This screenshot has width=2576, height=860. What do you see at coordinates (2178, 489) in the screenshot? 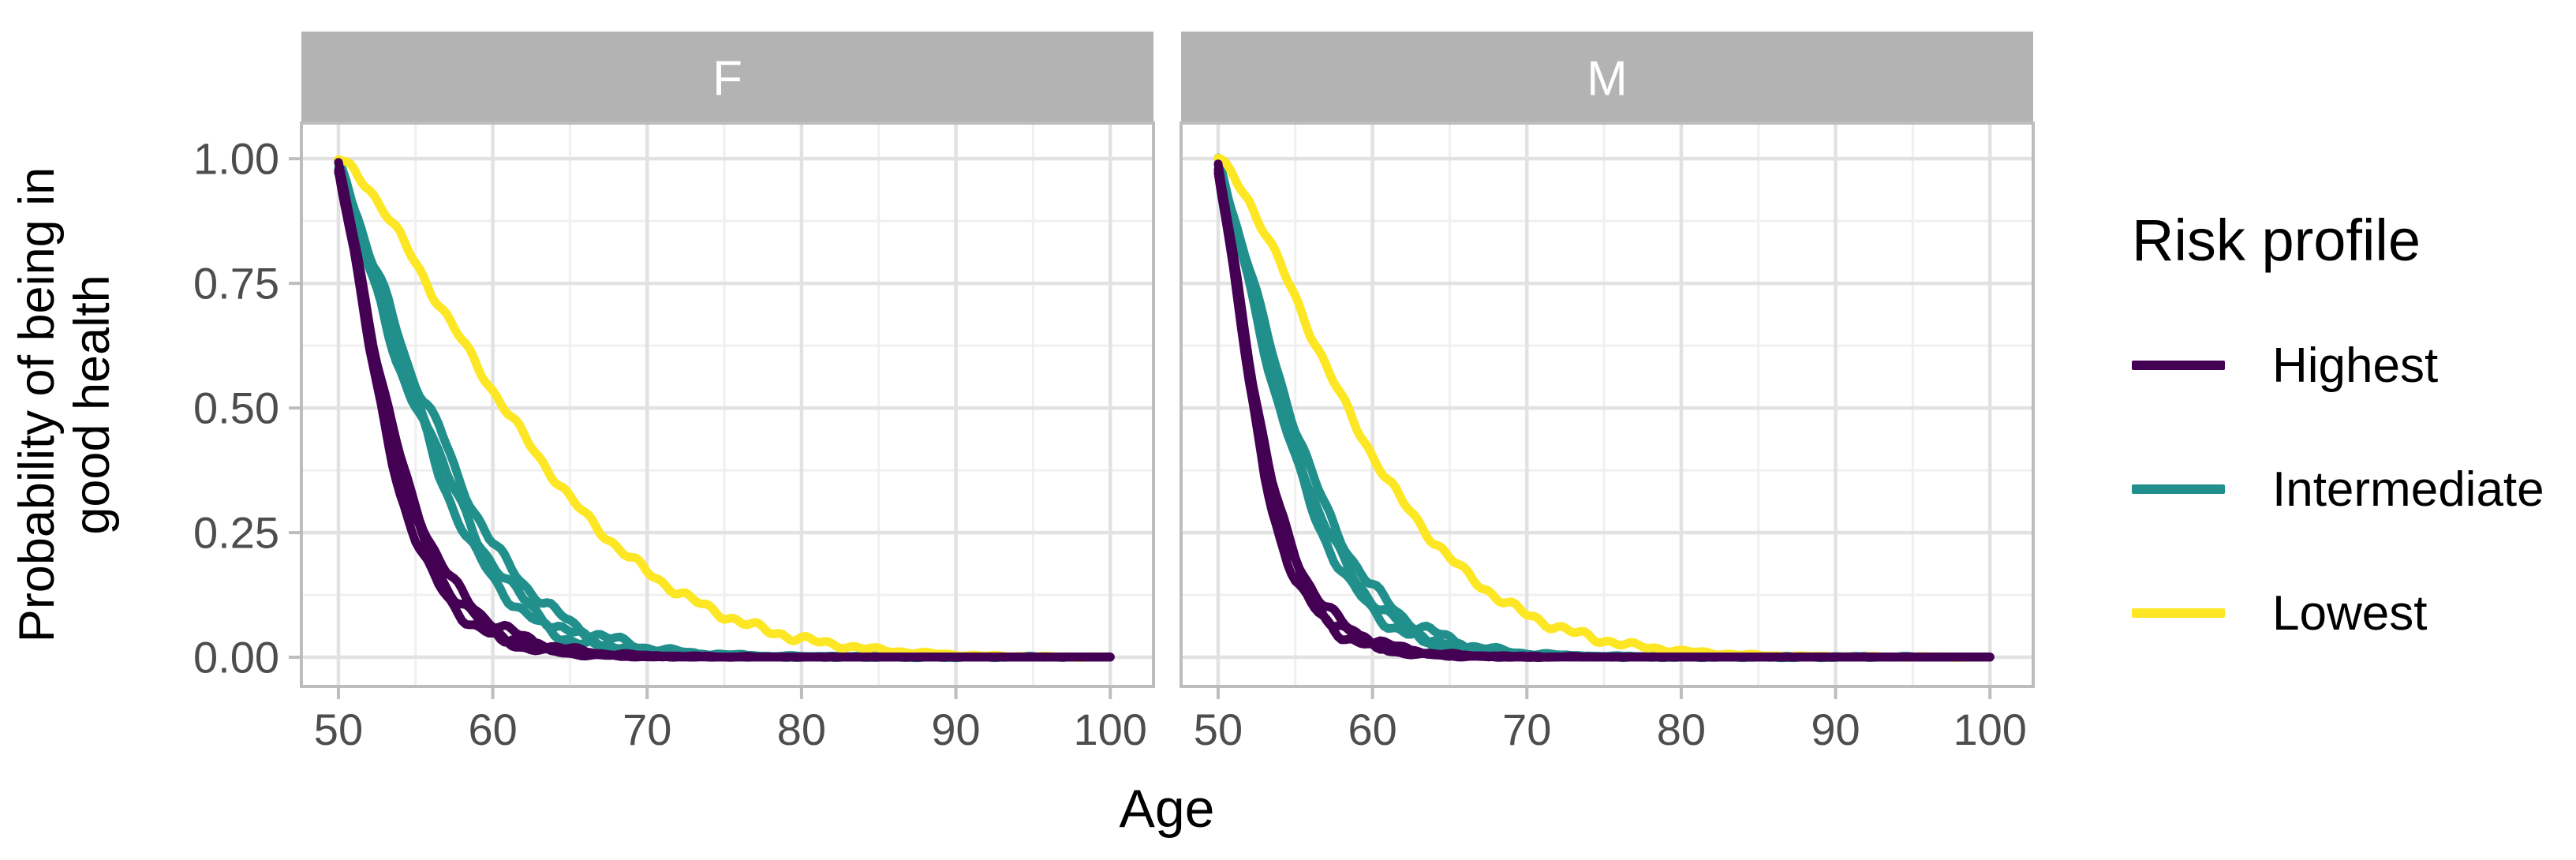
I see `legend-swatch-intermediate` at bounding box center [2178, 489].